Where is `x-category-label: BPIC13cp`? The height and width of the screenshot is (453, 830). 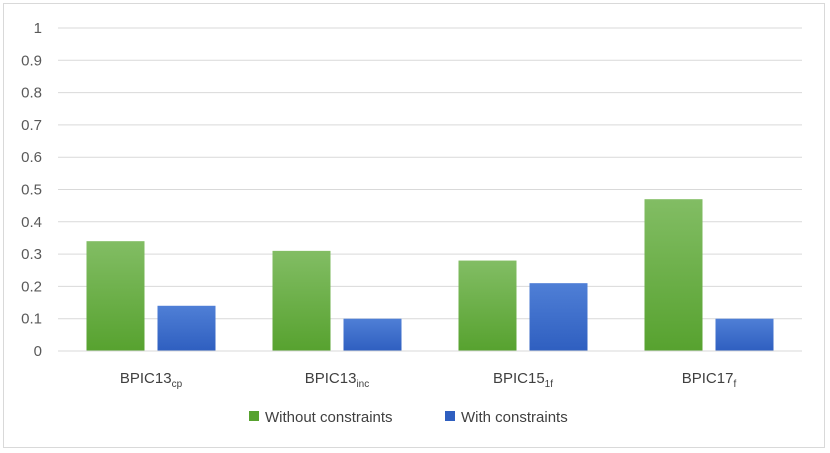
x-category-label: BPIC13cp is located at coordinates (151, 380).